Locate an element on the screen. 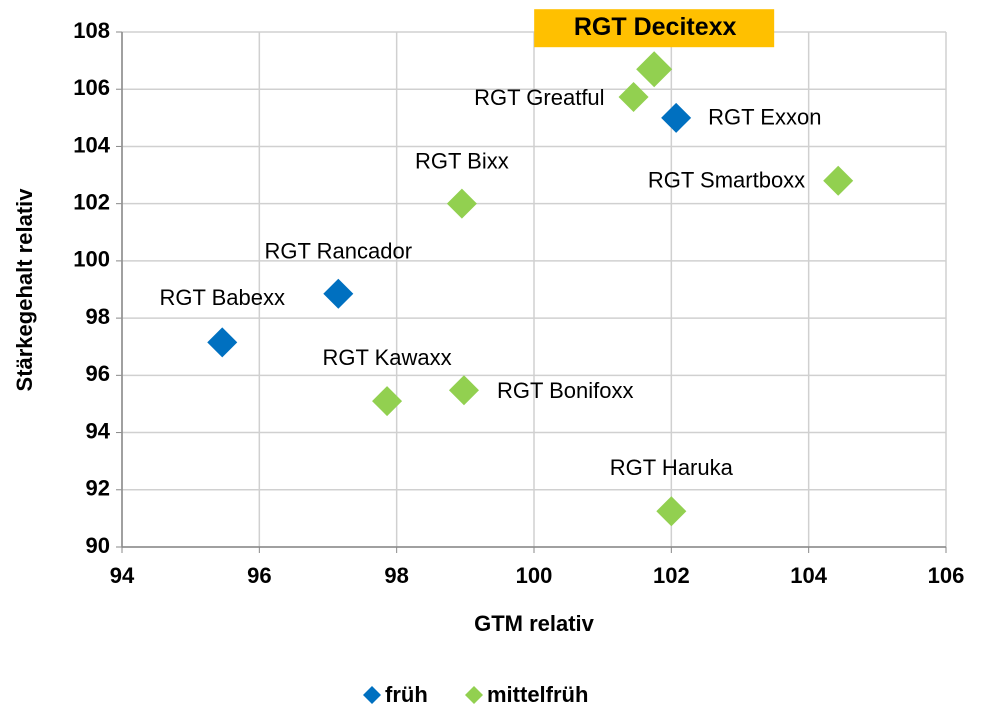  y-tick-label: 106 is located at coordinates (91, 87).